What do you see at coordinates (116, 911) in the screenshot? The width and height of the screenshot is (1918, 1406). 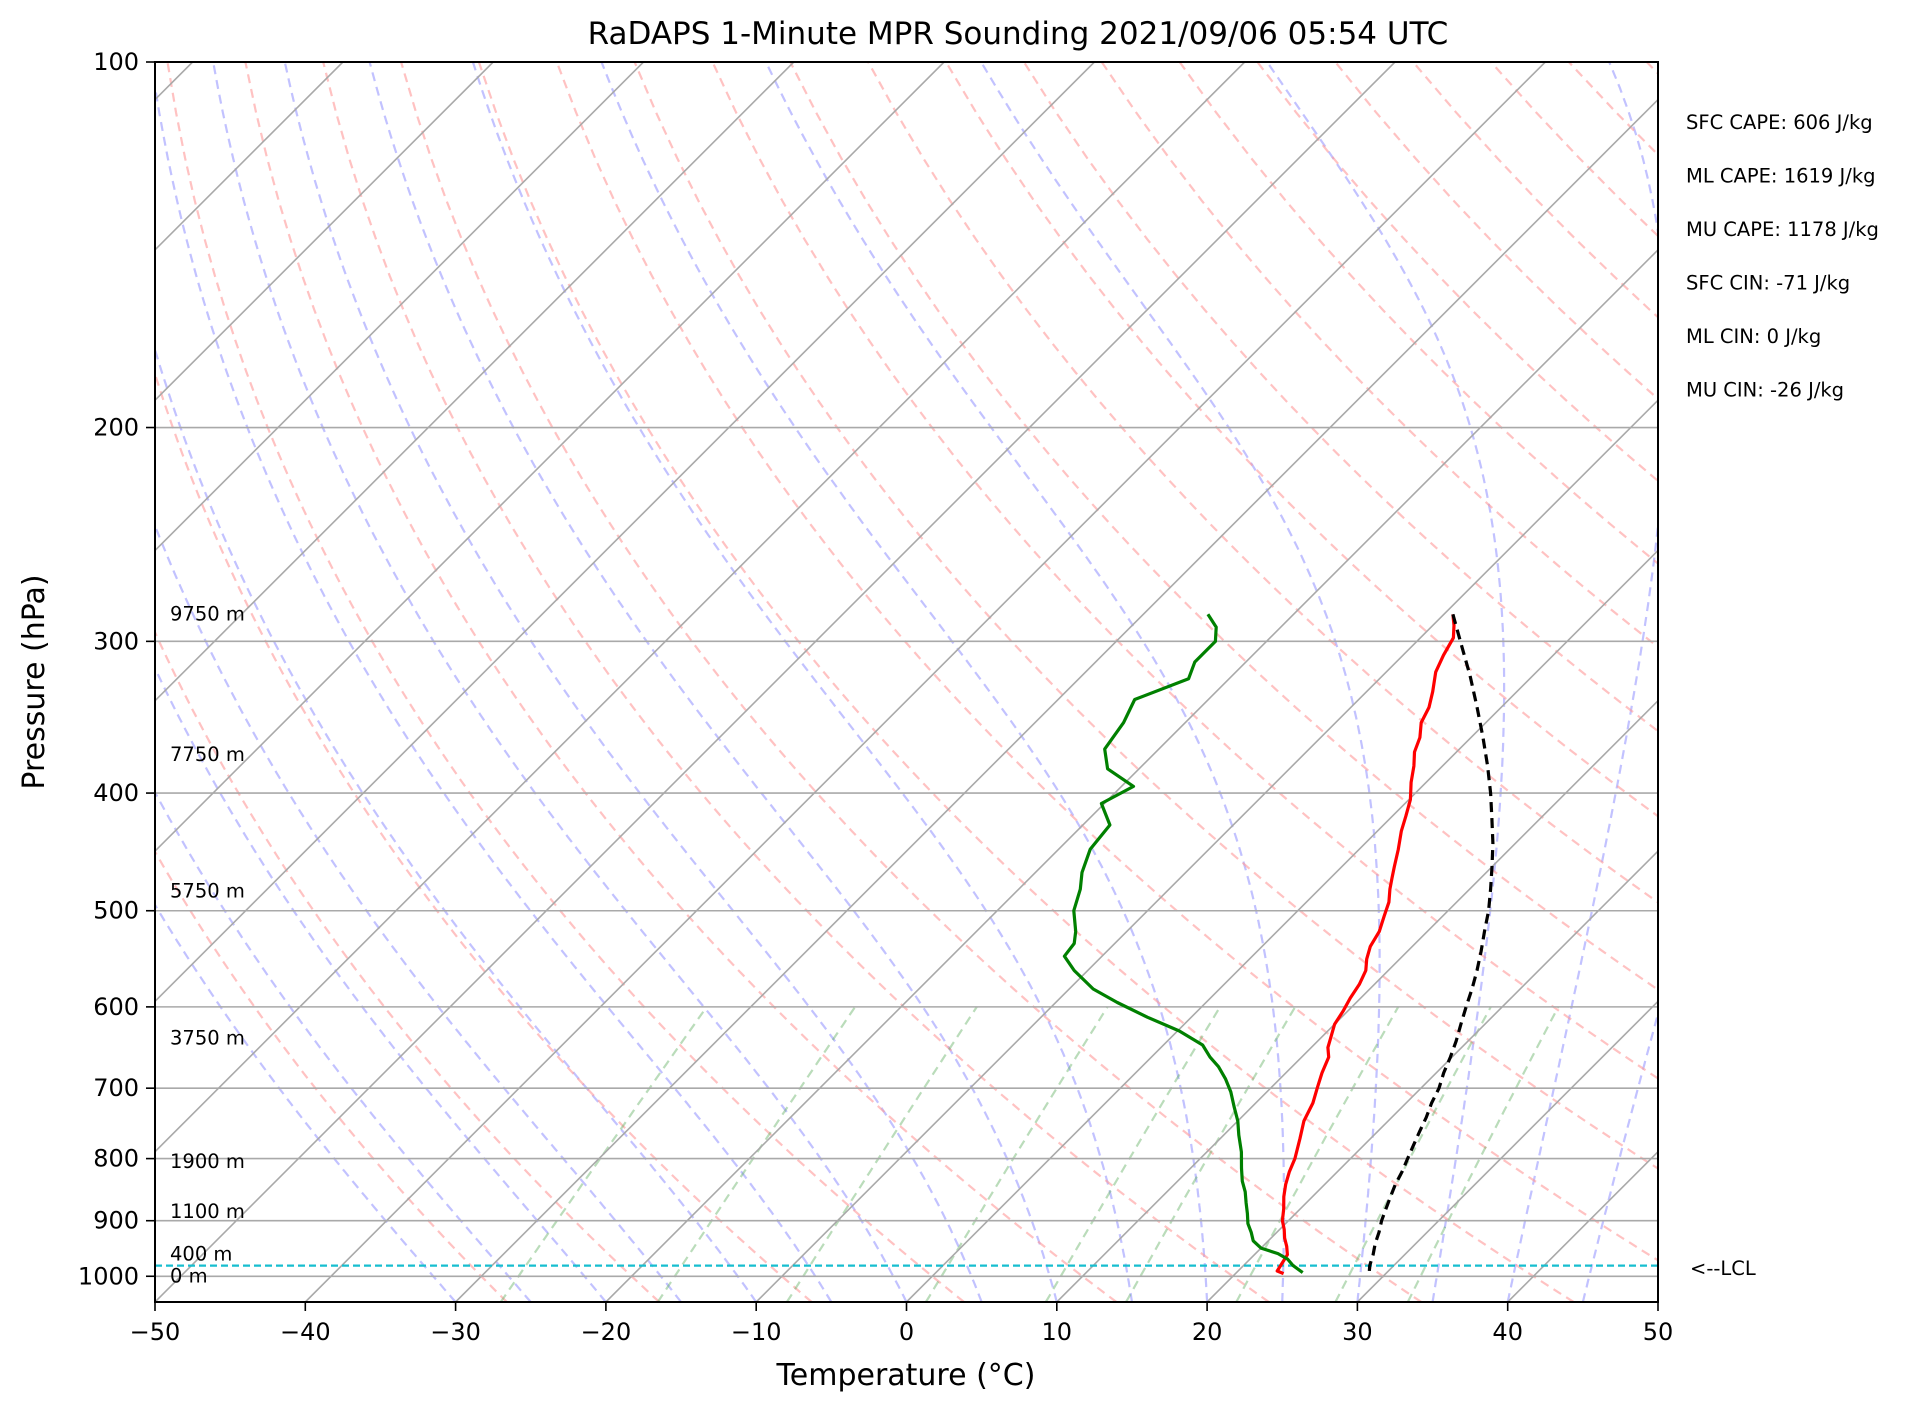 I see `y-tick-label: 500` at bounding box center [116, 911].